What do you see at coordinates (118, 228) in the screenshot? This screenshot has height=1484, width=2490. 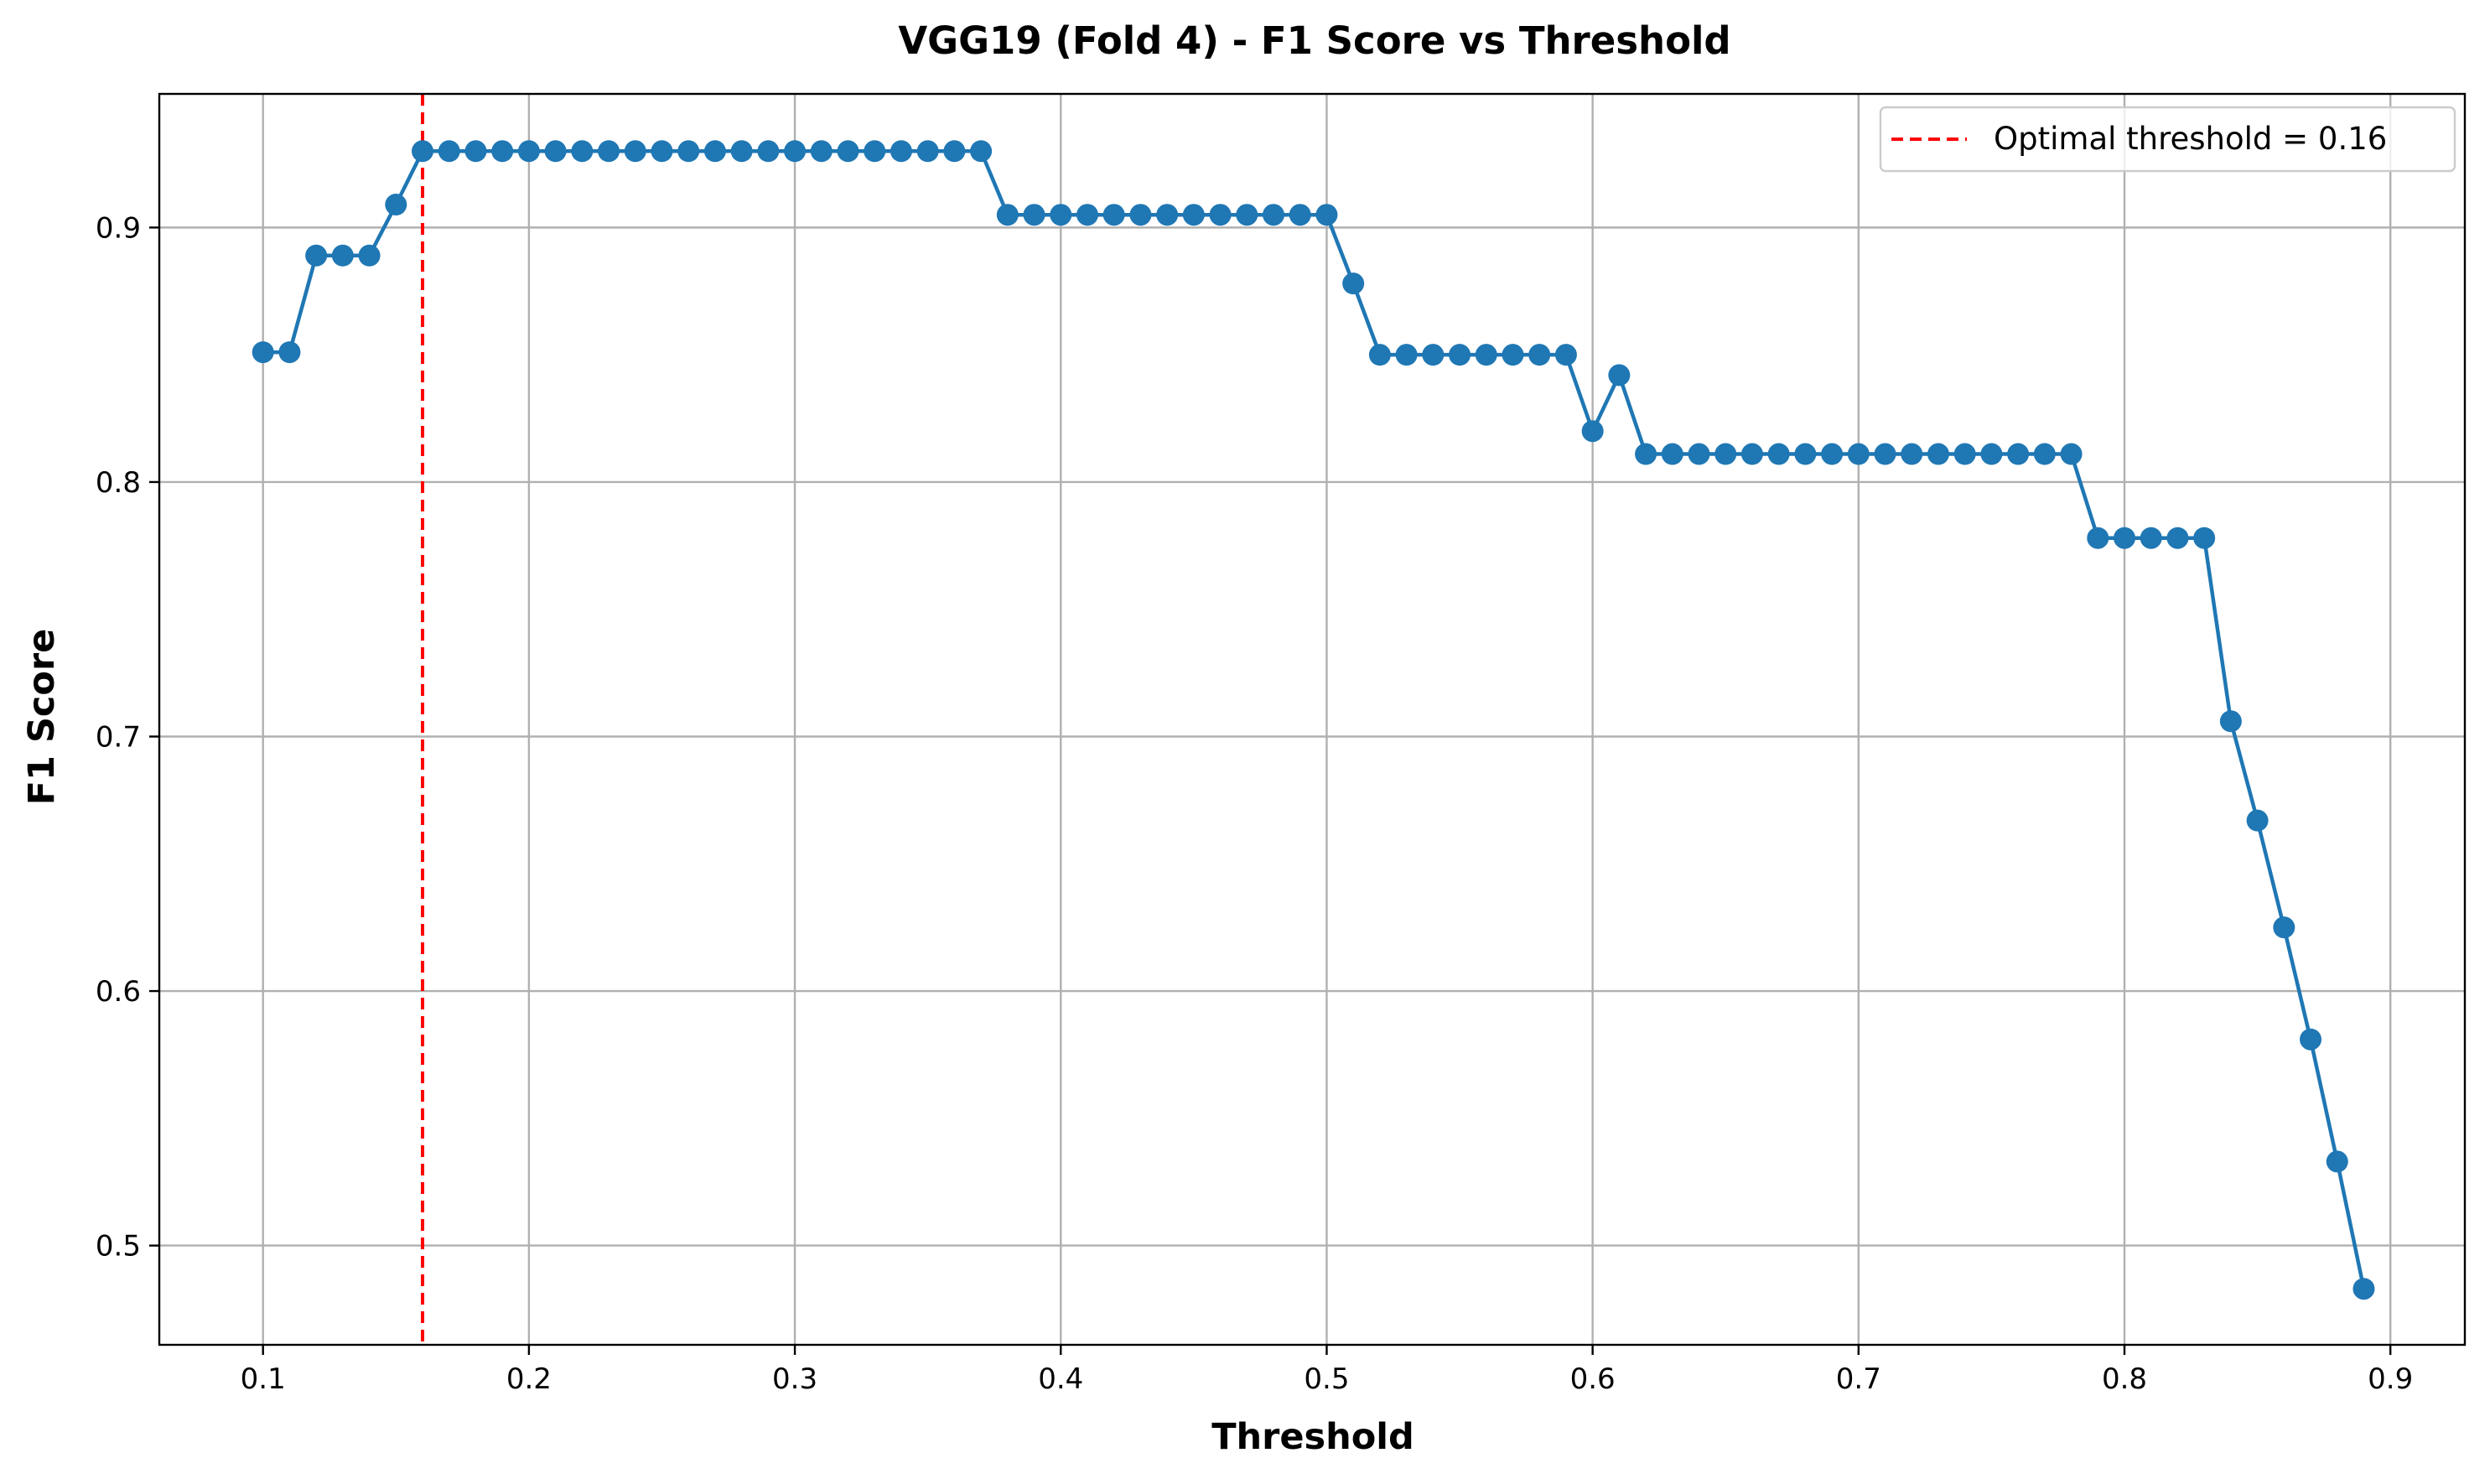 I see `y-tick-label: 0.9` at bounding box center [118, 228].